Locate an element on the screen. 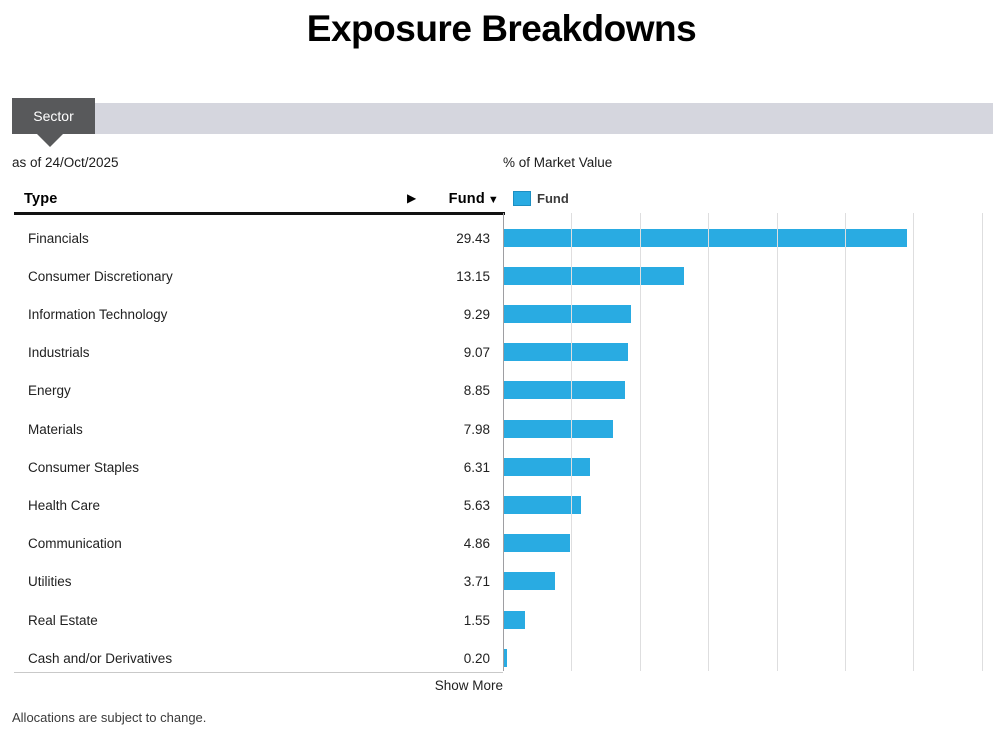  sector-label: Consumer Discretionary is located at coordinates (100, 276).